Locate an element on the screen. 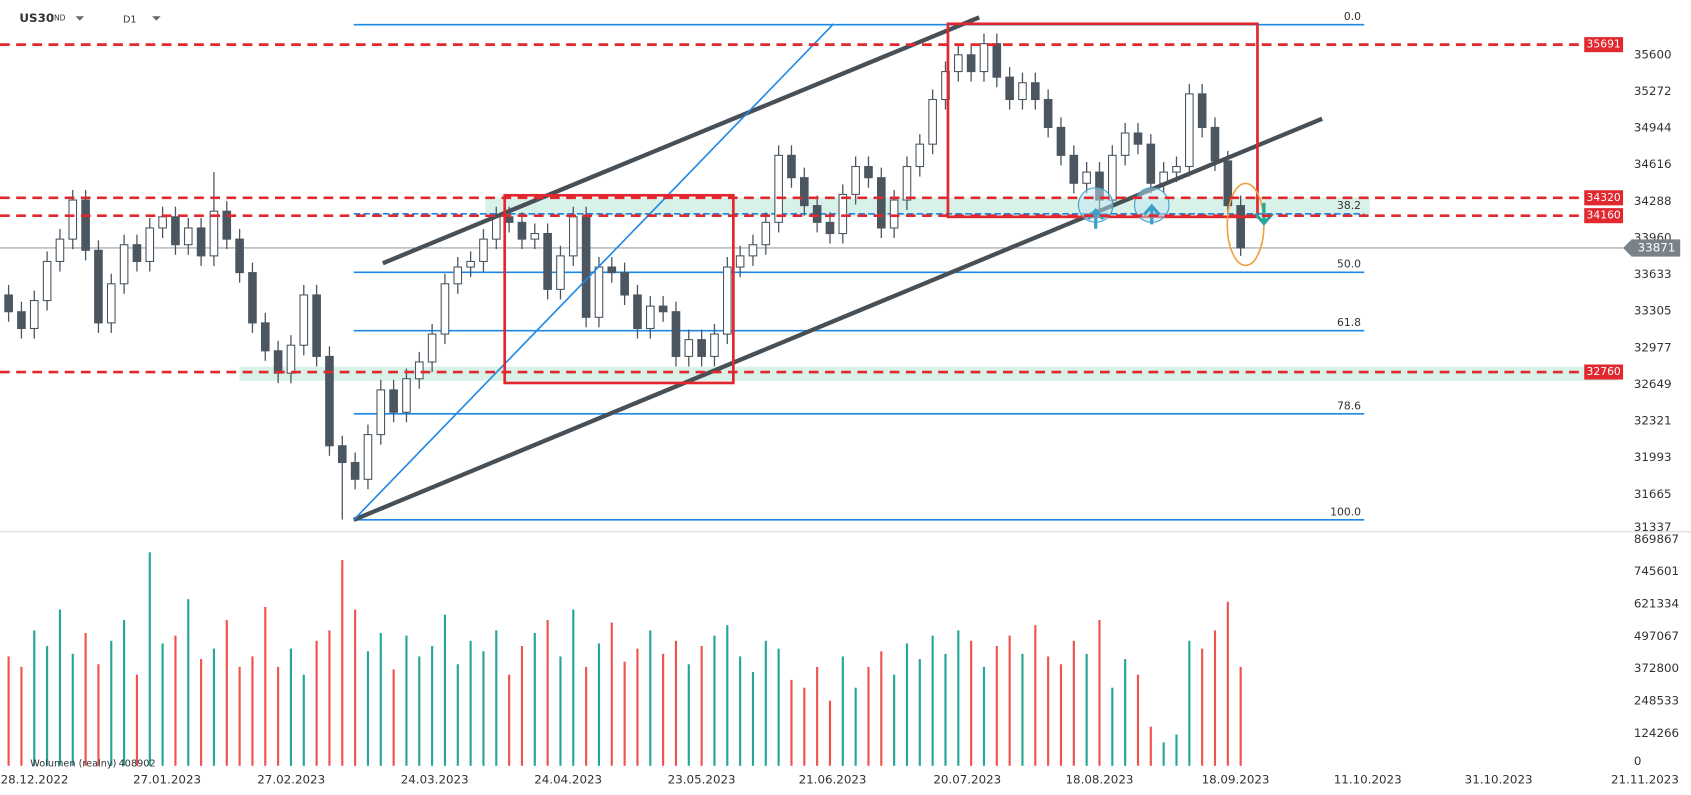 The height and width of the screenshot is (795, 1691). level-label: 34160 is located at coordinates (1604, 215).